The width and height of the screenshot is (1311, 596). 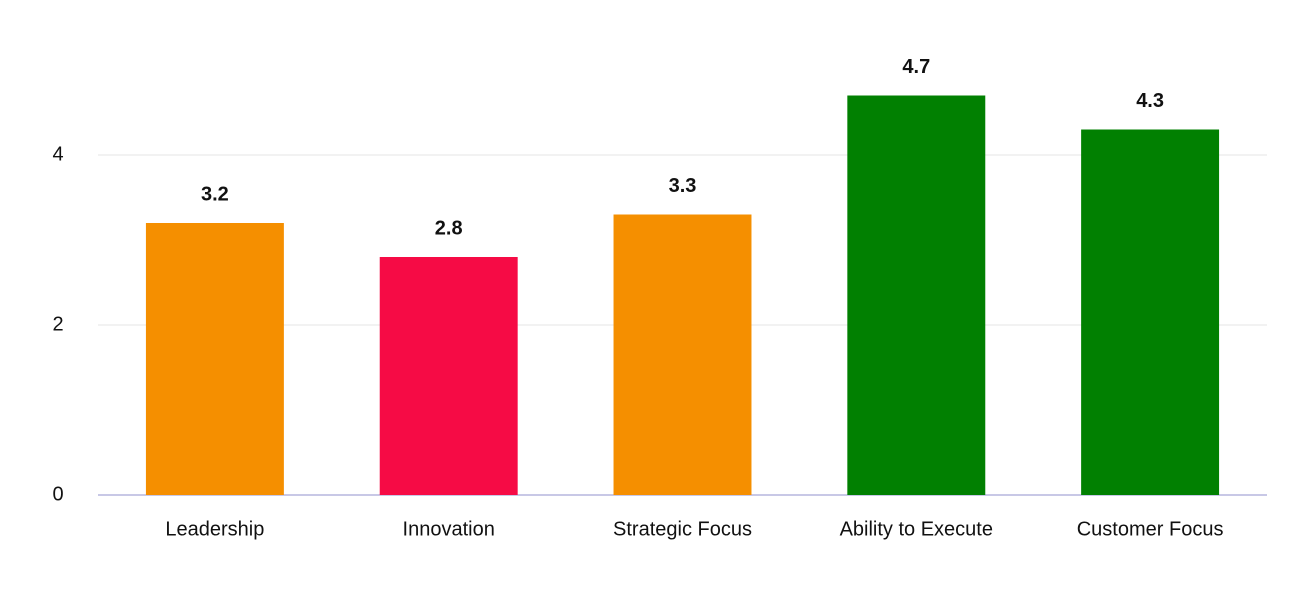 What do you see at coordinates (57, 324) in the screenshot?
I see `y-tick-label: 2` at bounding box center [57, 324].